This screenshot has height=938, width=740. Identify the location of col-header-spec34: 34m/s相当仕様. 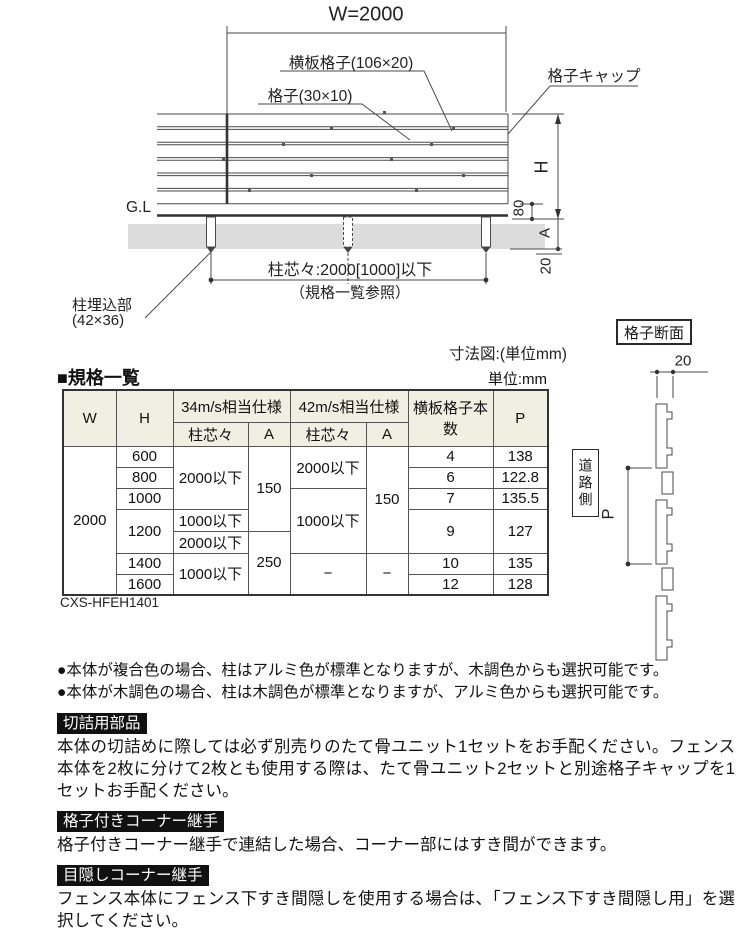
(231, 406).